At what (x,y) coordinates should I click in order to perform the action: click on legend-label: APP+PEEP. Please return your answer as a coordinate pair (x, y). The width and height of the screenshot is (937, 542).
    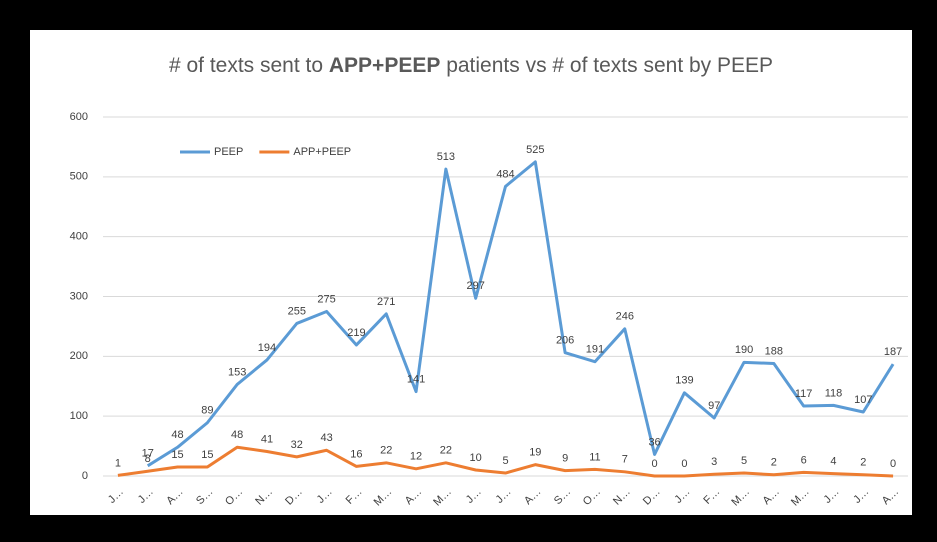
    Looking at the image, I should click on (322, 152).